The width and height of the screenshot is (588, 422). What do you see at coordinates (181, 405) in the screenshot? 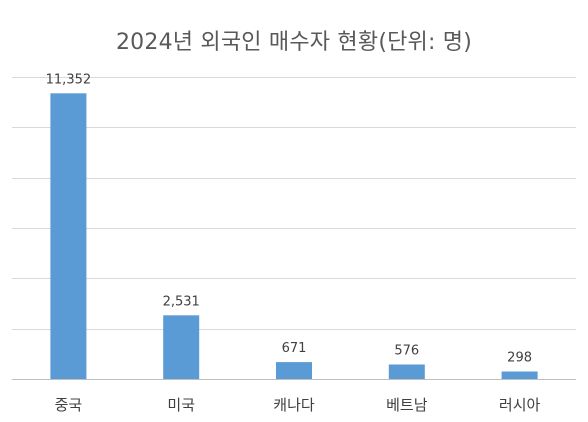
I see `x-tick-label-1: 미국` at bounding box center [181, 405].